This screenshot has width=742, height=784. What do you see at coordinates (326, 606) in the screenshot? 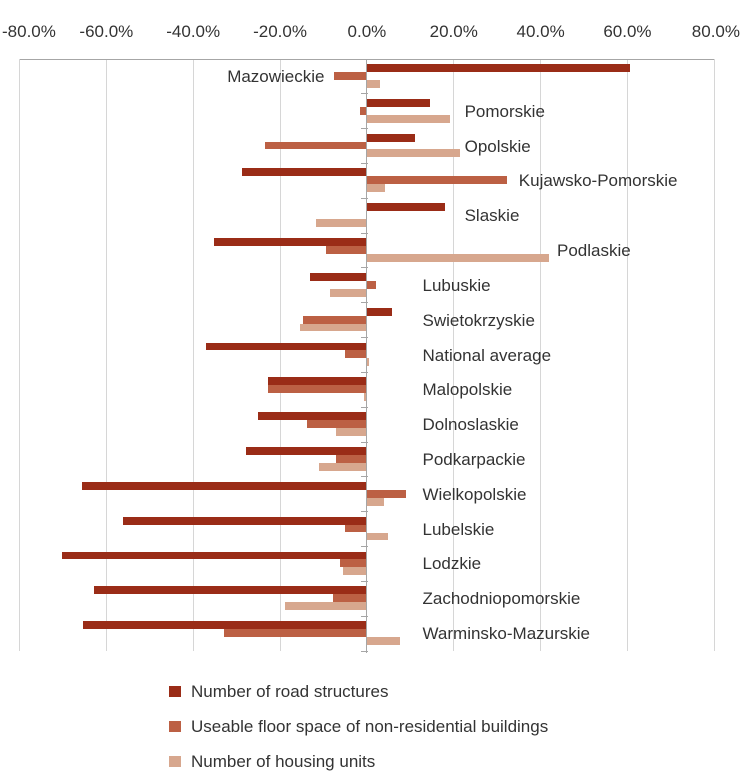
I see `bar-number-of-housing-units-zachodniopomorskie` at bounding box center [326, 606].